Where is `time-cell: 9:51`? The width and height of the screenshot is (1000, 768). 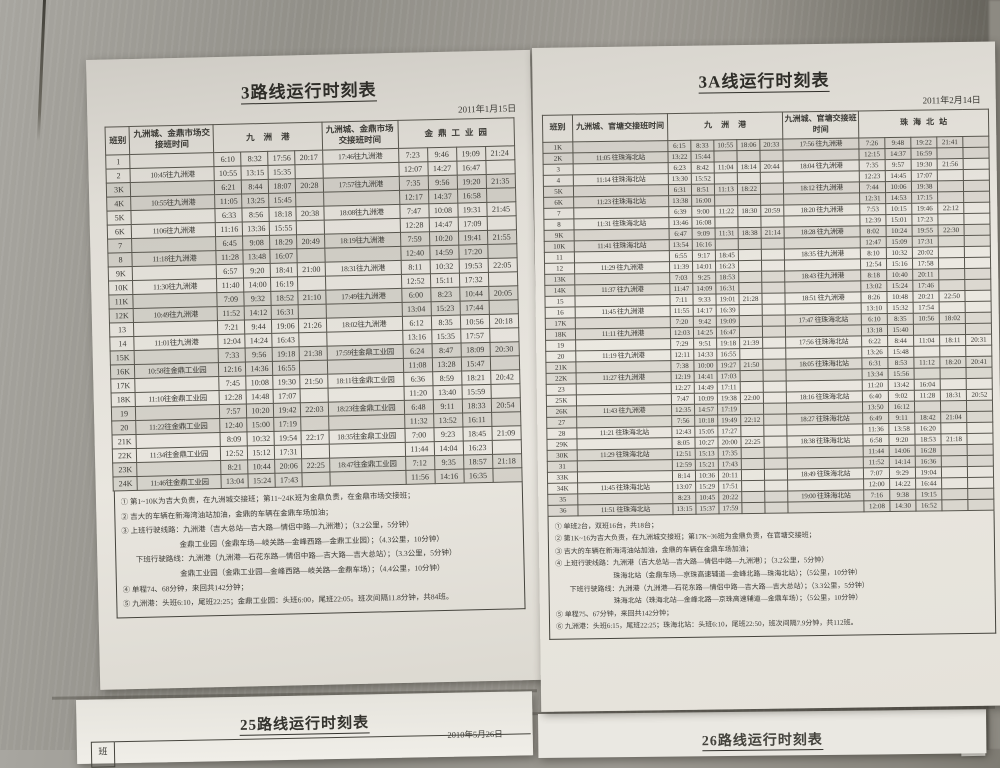 time-cell: 9:51 is located at coordinates (705, 343).